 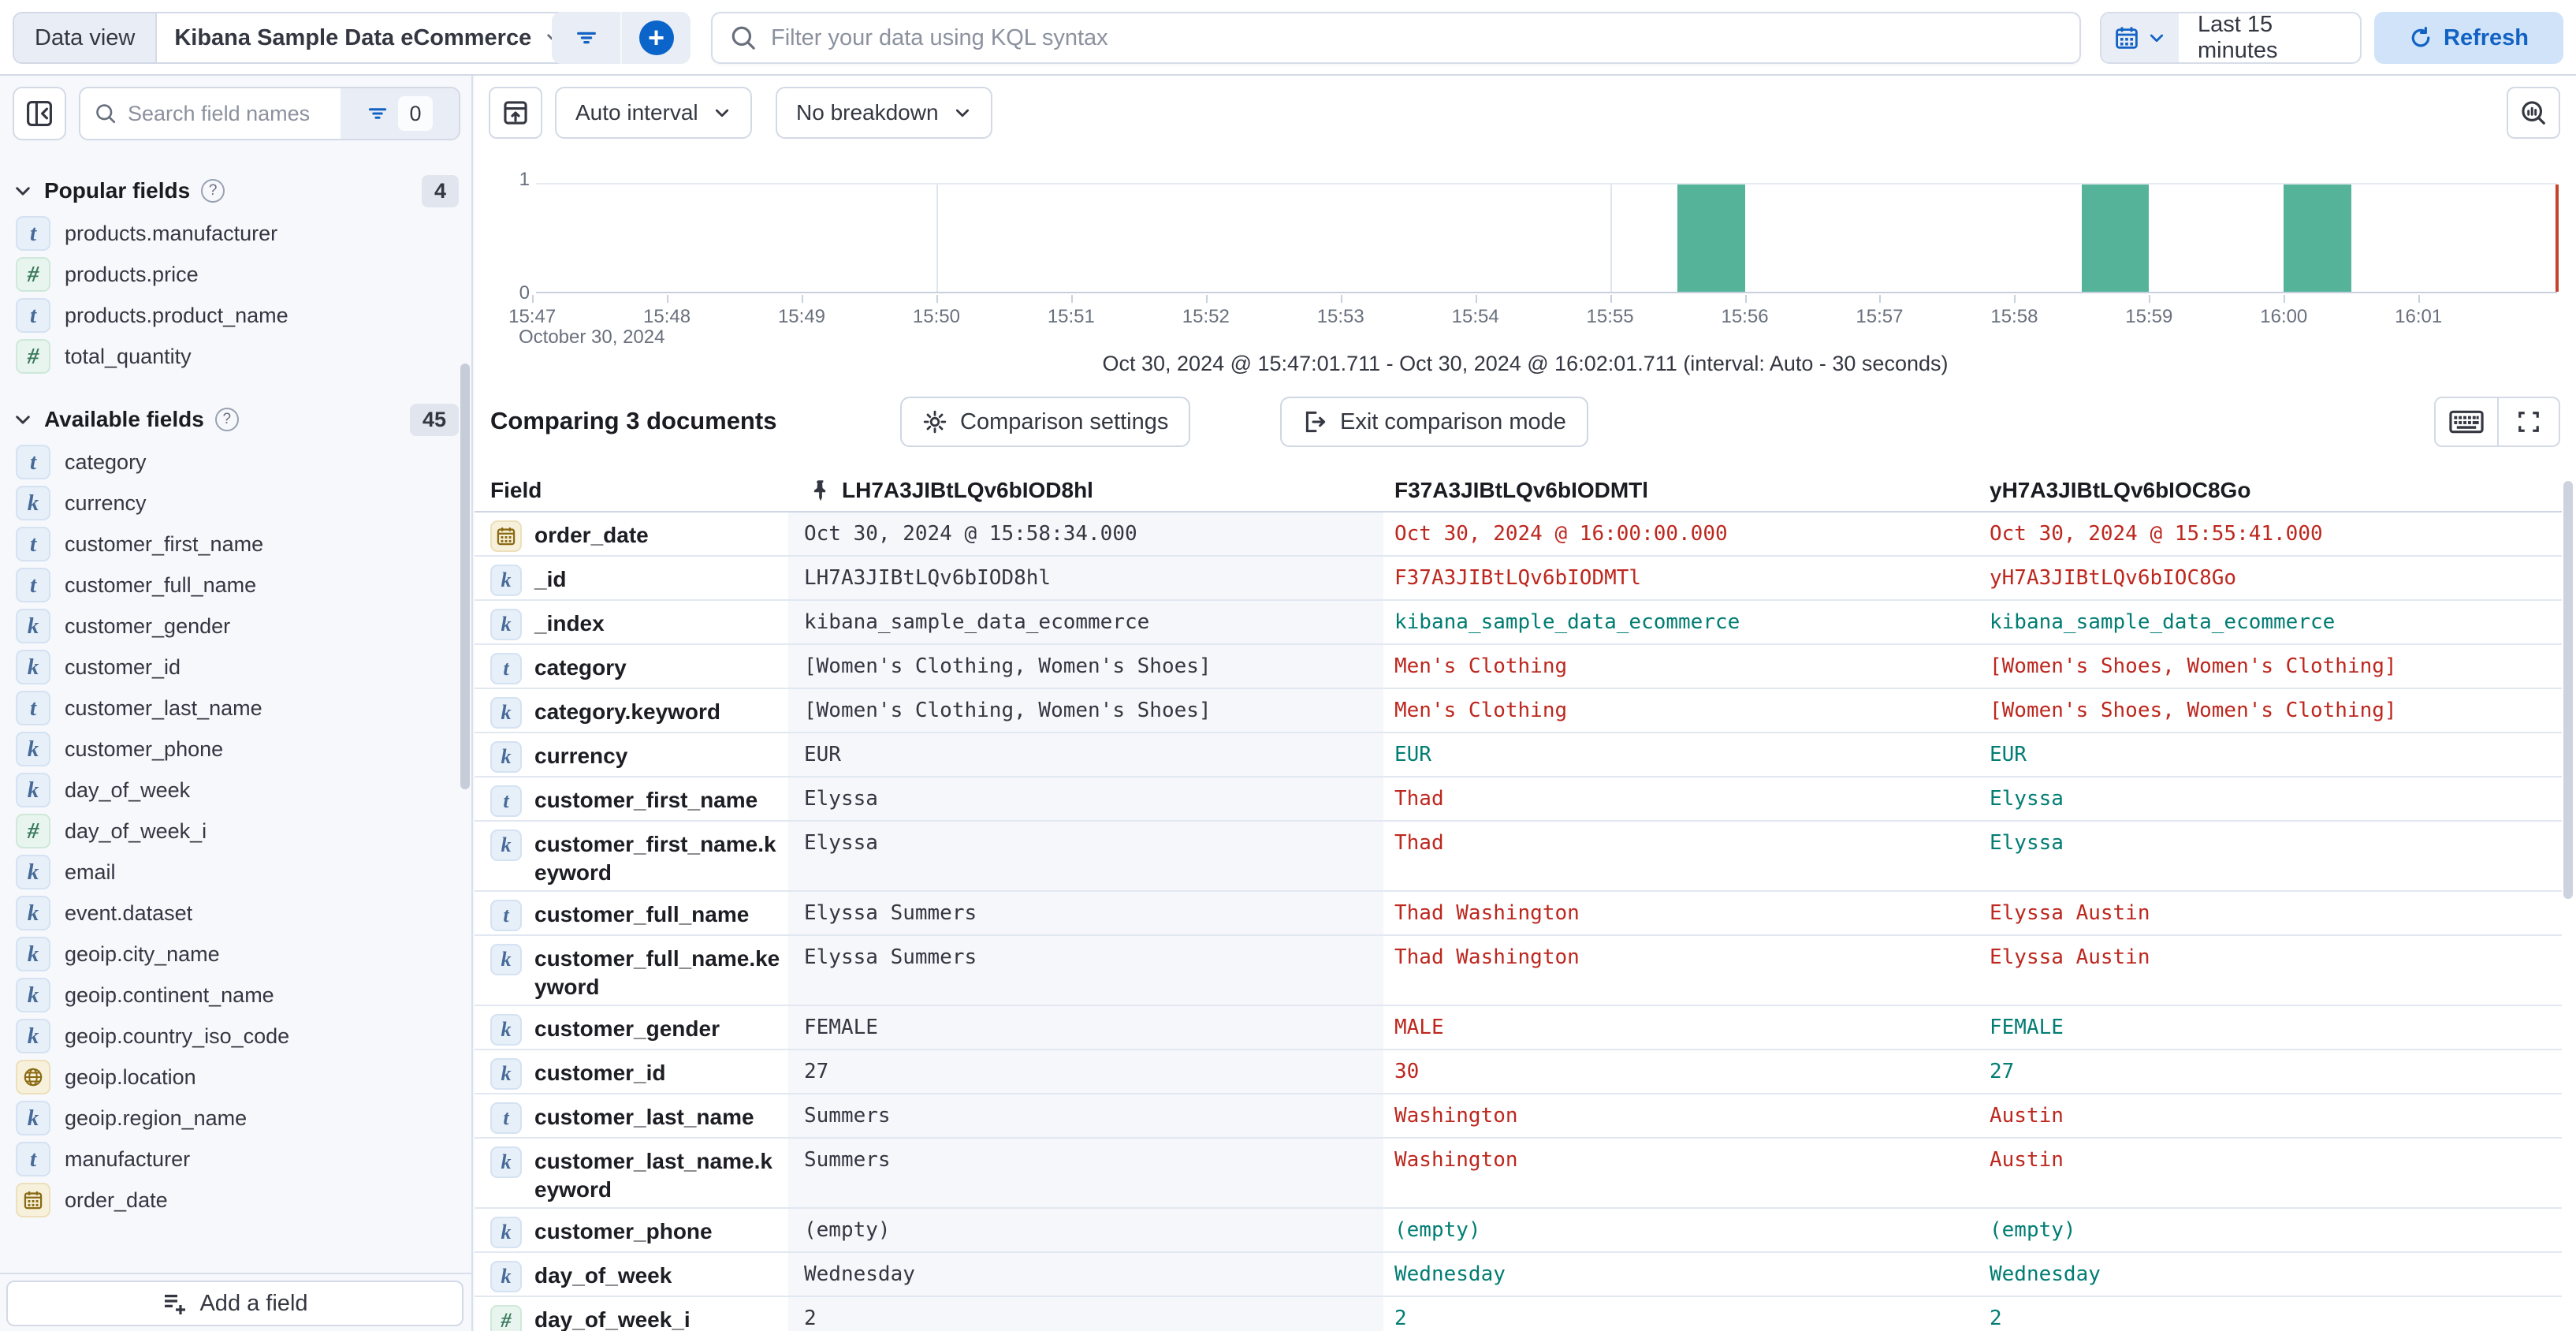 I want to click on sidebar-field-currency: k currency, so click(x=236, y=503).